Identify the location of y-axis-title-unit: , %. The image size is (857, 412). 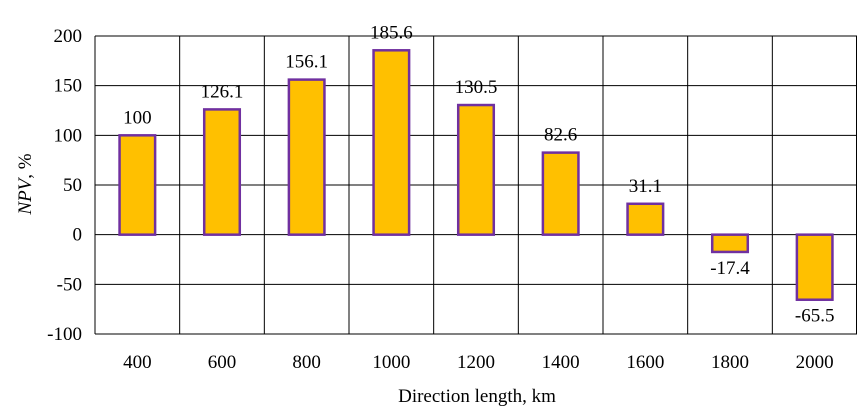
(25, 166).